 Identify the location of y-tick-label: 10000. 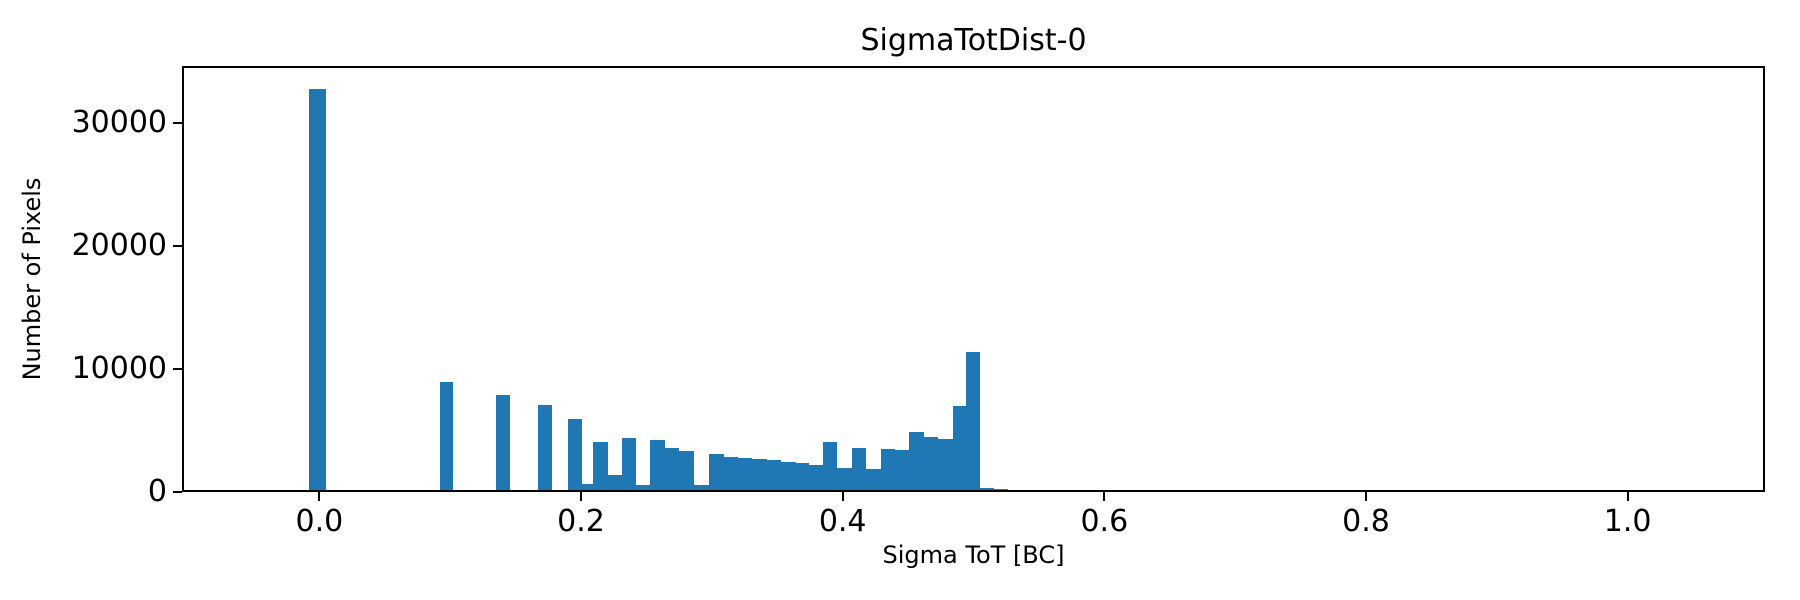
(119, 368).